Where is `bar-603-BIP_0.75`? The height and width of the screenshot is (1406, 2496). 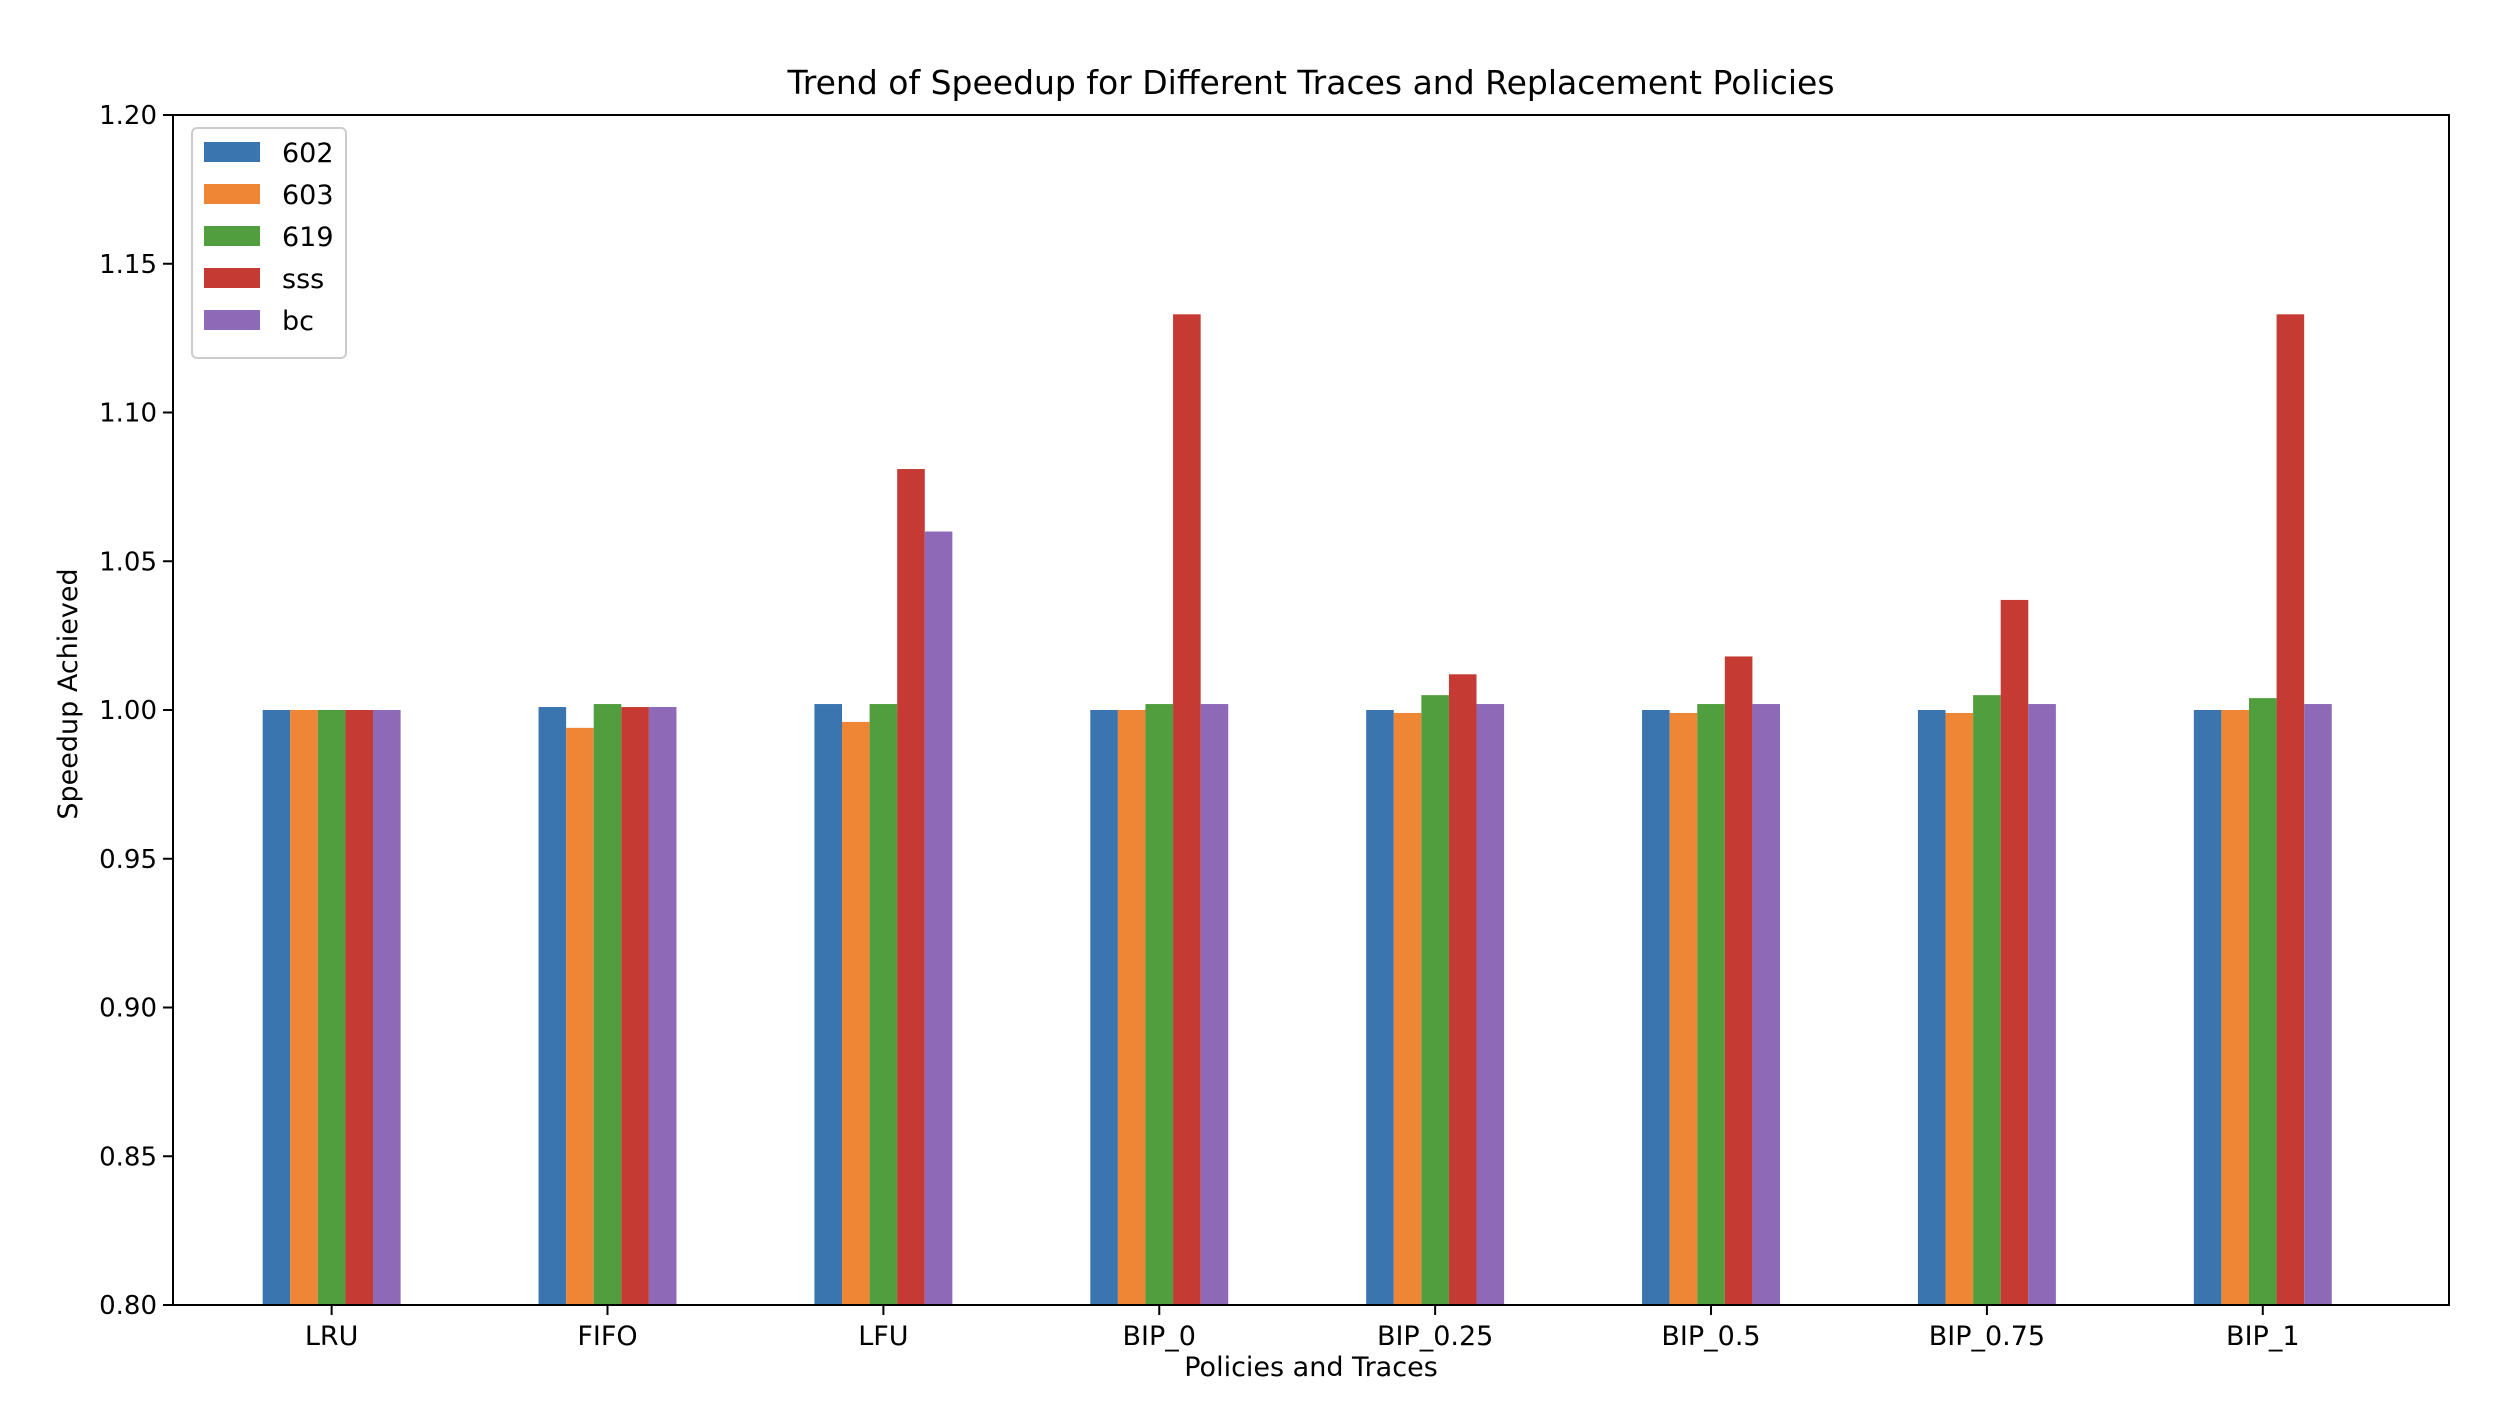 bar-603-BIP_0.75 is located at coordinates (1959, 1008).